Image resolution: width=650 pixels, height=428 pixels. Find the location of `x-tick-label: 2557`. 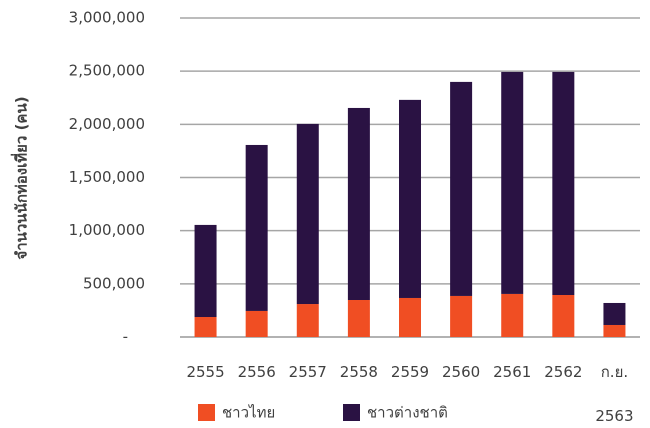

x-tick-label: 2557 is located at coordinates (307, 372).